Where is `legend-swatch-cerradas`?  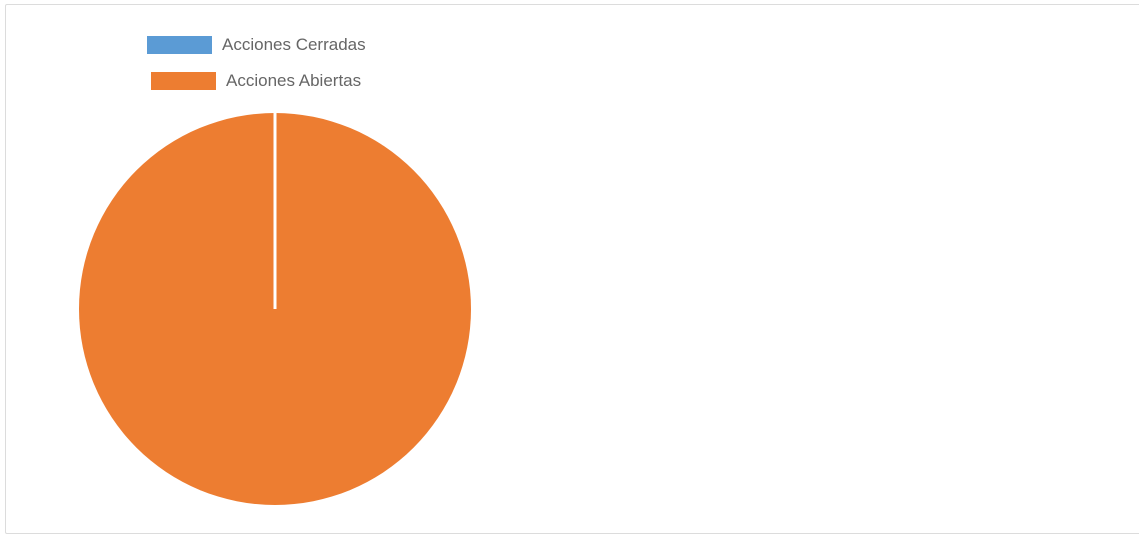
legend-swatch-cerradas is located at coordinates (179, 45).